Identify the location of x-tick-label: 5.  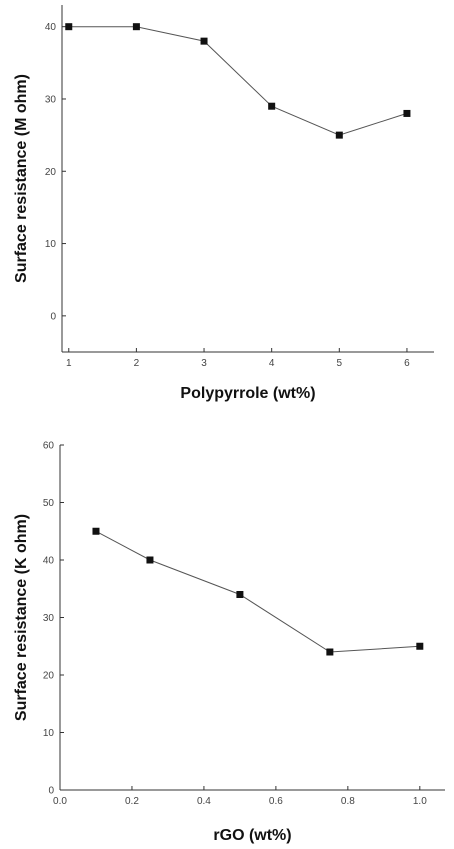
(340, 363).